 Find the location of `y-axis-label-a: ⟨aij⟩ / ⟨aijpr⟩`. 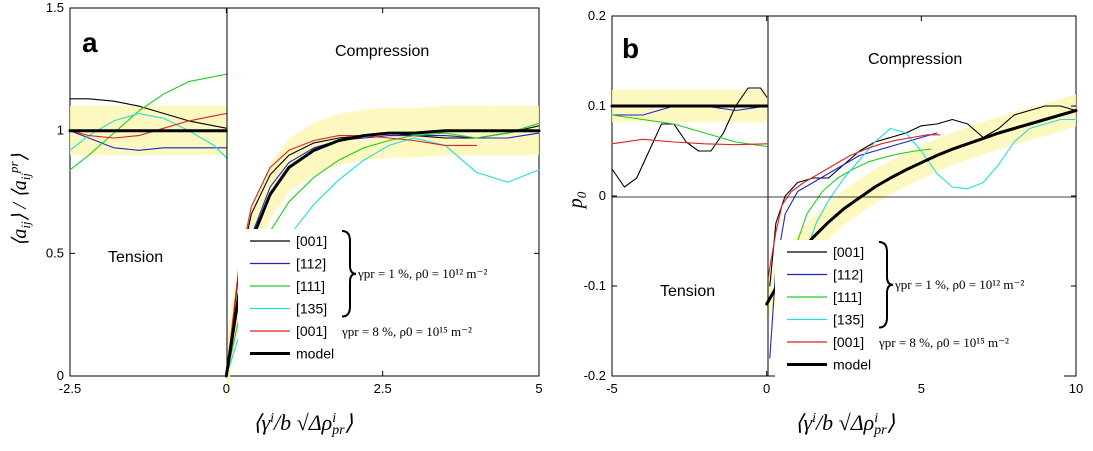

y-axis-label-a: ⟨aij⟩ / ⟨aijpr⟩ is located at coordinates (19, 199).